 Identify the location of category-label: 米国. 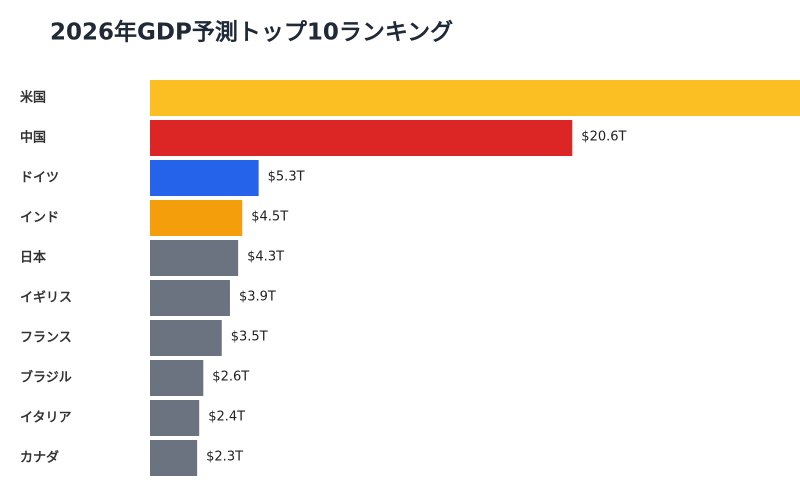
(33, 98).